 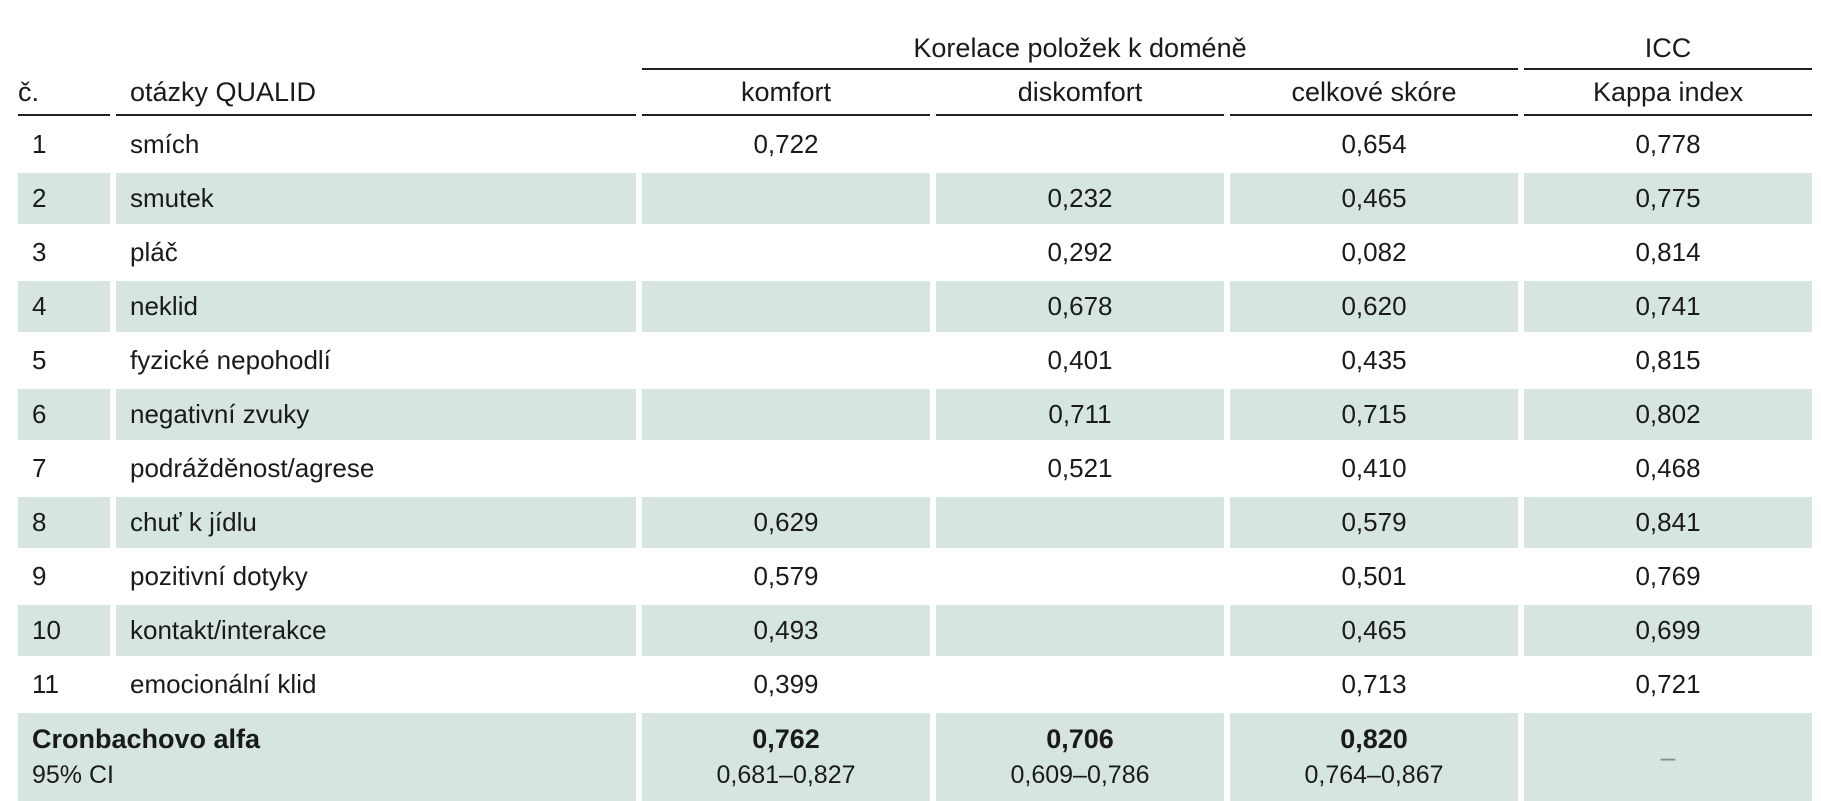 What do you see at coordinates (1080, 305) in the screenshot?
I see `row-discomfort: 0,678` at bounding box center [1080, 305].